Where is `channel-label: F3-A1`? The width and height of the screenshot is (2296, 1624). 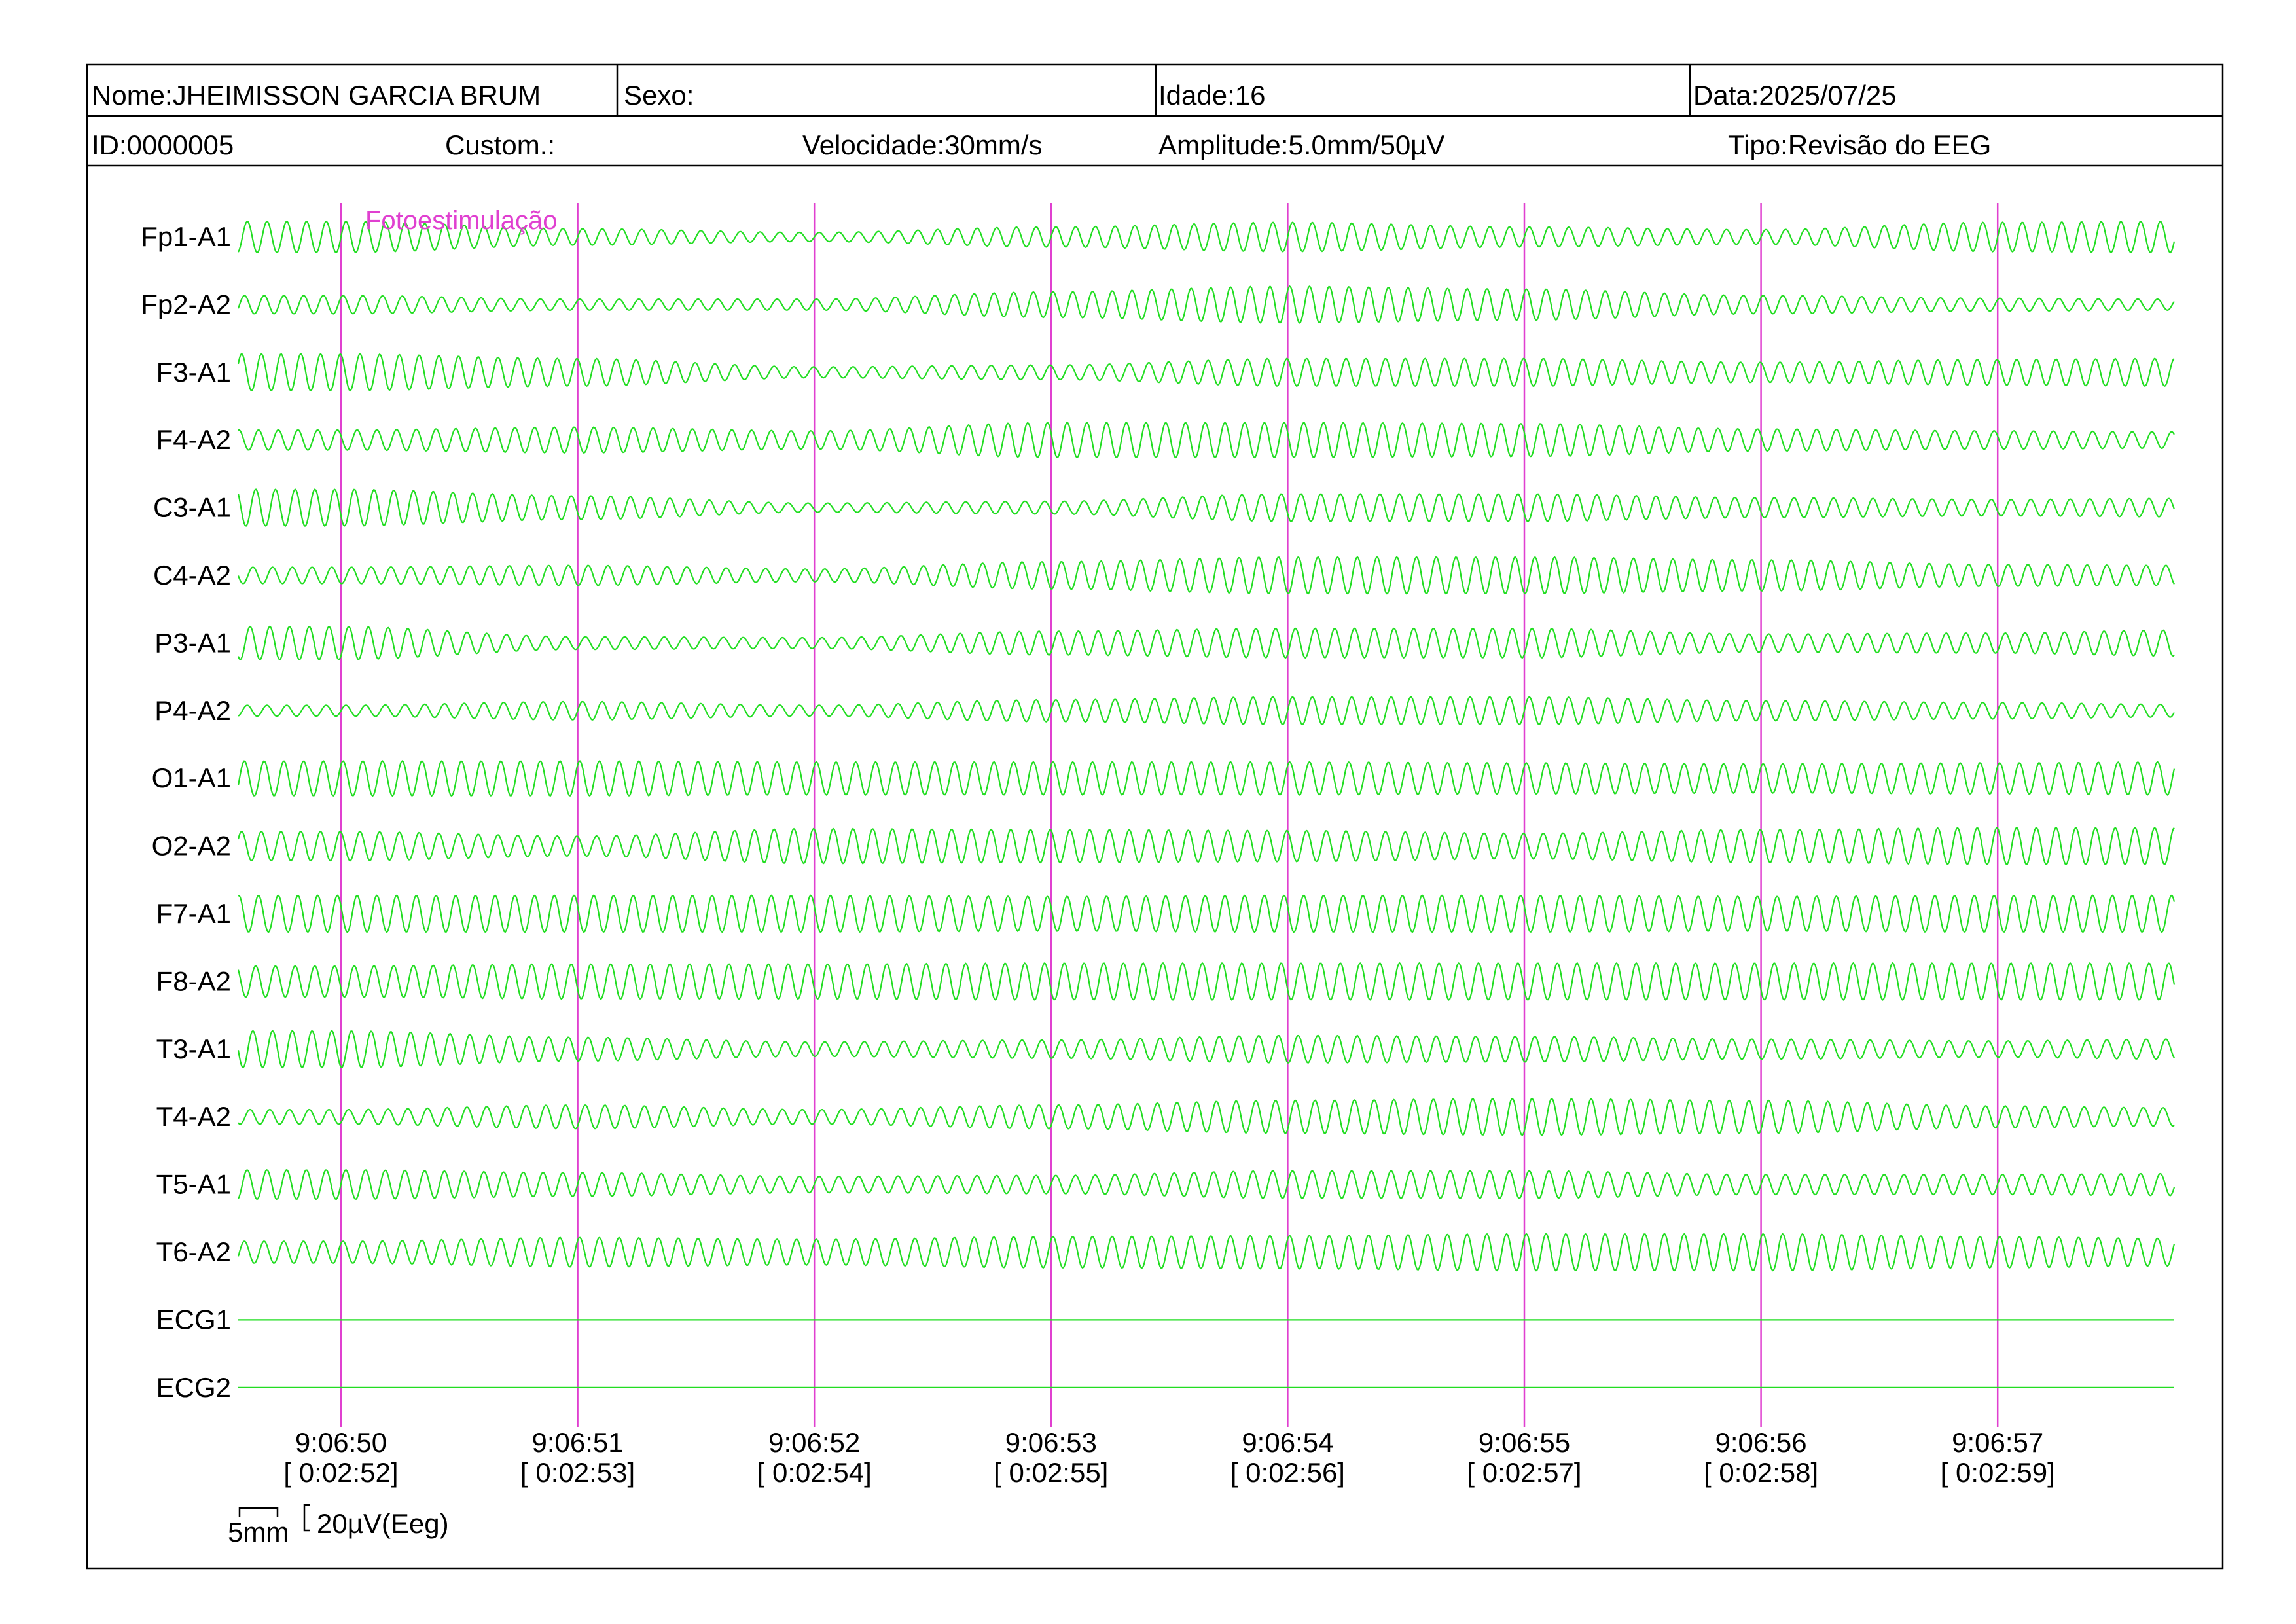
channel-label: F3-A1 is located at coordinates (193, 373).